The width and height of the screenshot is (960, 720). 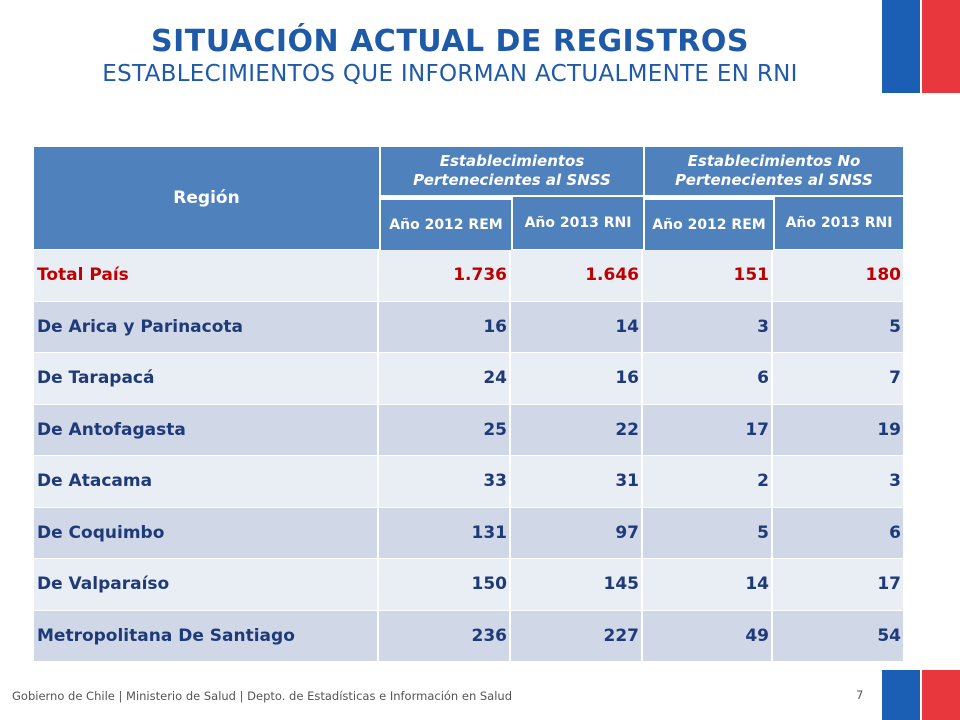 I want to click on page-title: SITUACIÓN ACTUAL DE REGISTROS, so click(x=450, y=41).